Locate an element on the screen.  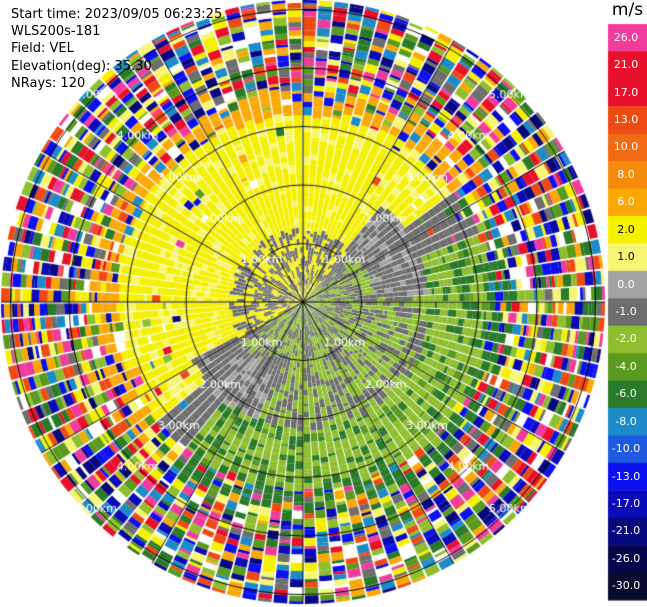
colorbar-tick-label: 17.0 is located at coordinates (626, 92).